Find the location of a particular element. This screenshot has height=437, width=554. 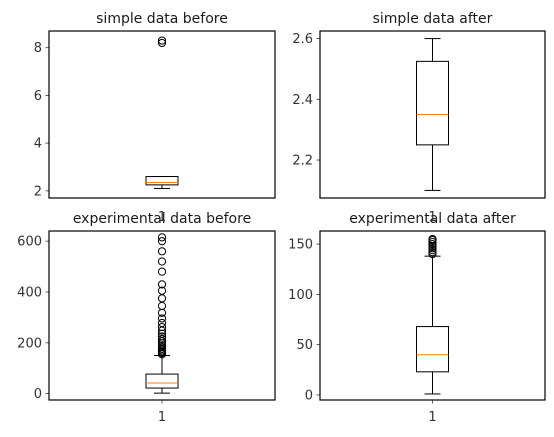

subplot-title: simple data before is located at coordinates (162, 19).